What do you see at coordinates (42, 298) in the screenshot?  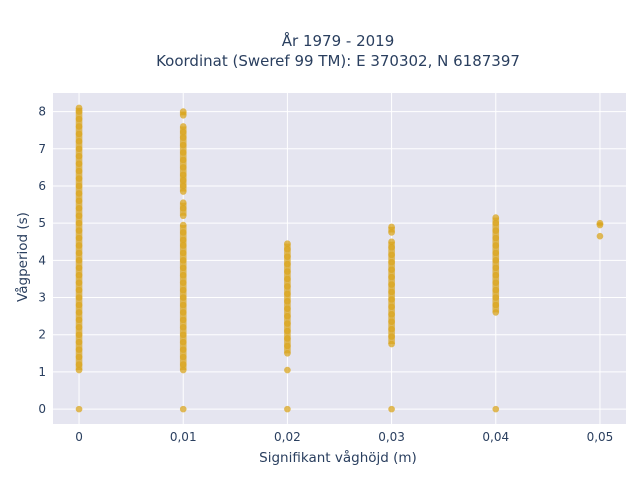 I see `y-tick-label: 3` at bounding box center [42, 298].